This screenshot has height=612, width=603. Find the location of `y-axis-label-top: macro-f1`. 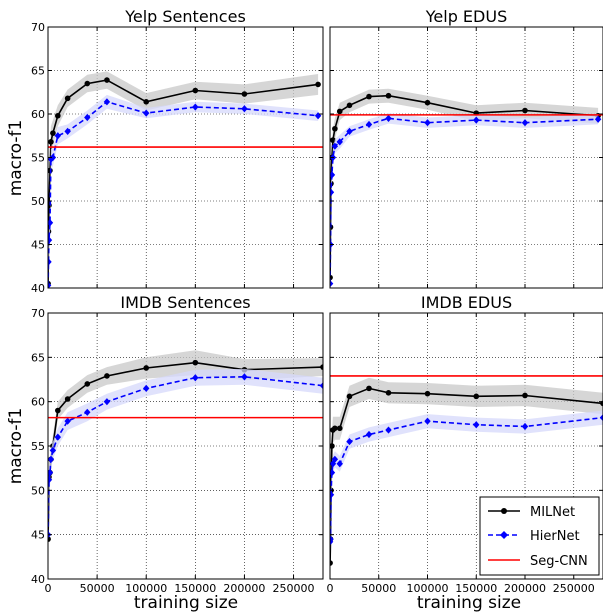

y-axis-label-top: macro-f1 is located at coordinates (16, 158).